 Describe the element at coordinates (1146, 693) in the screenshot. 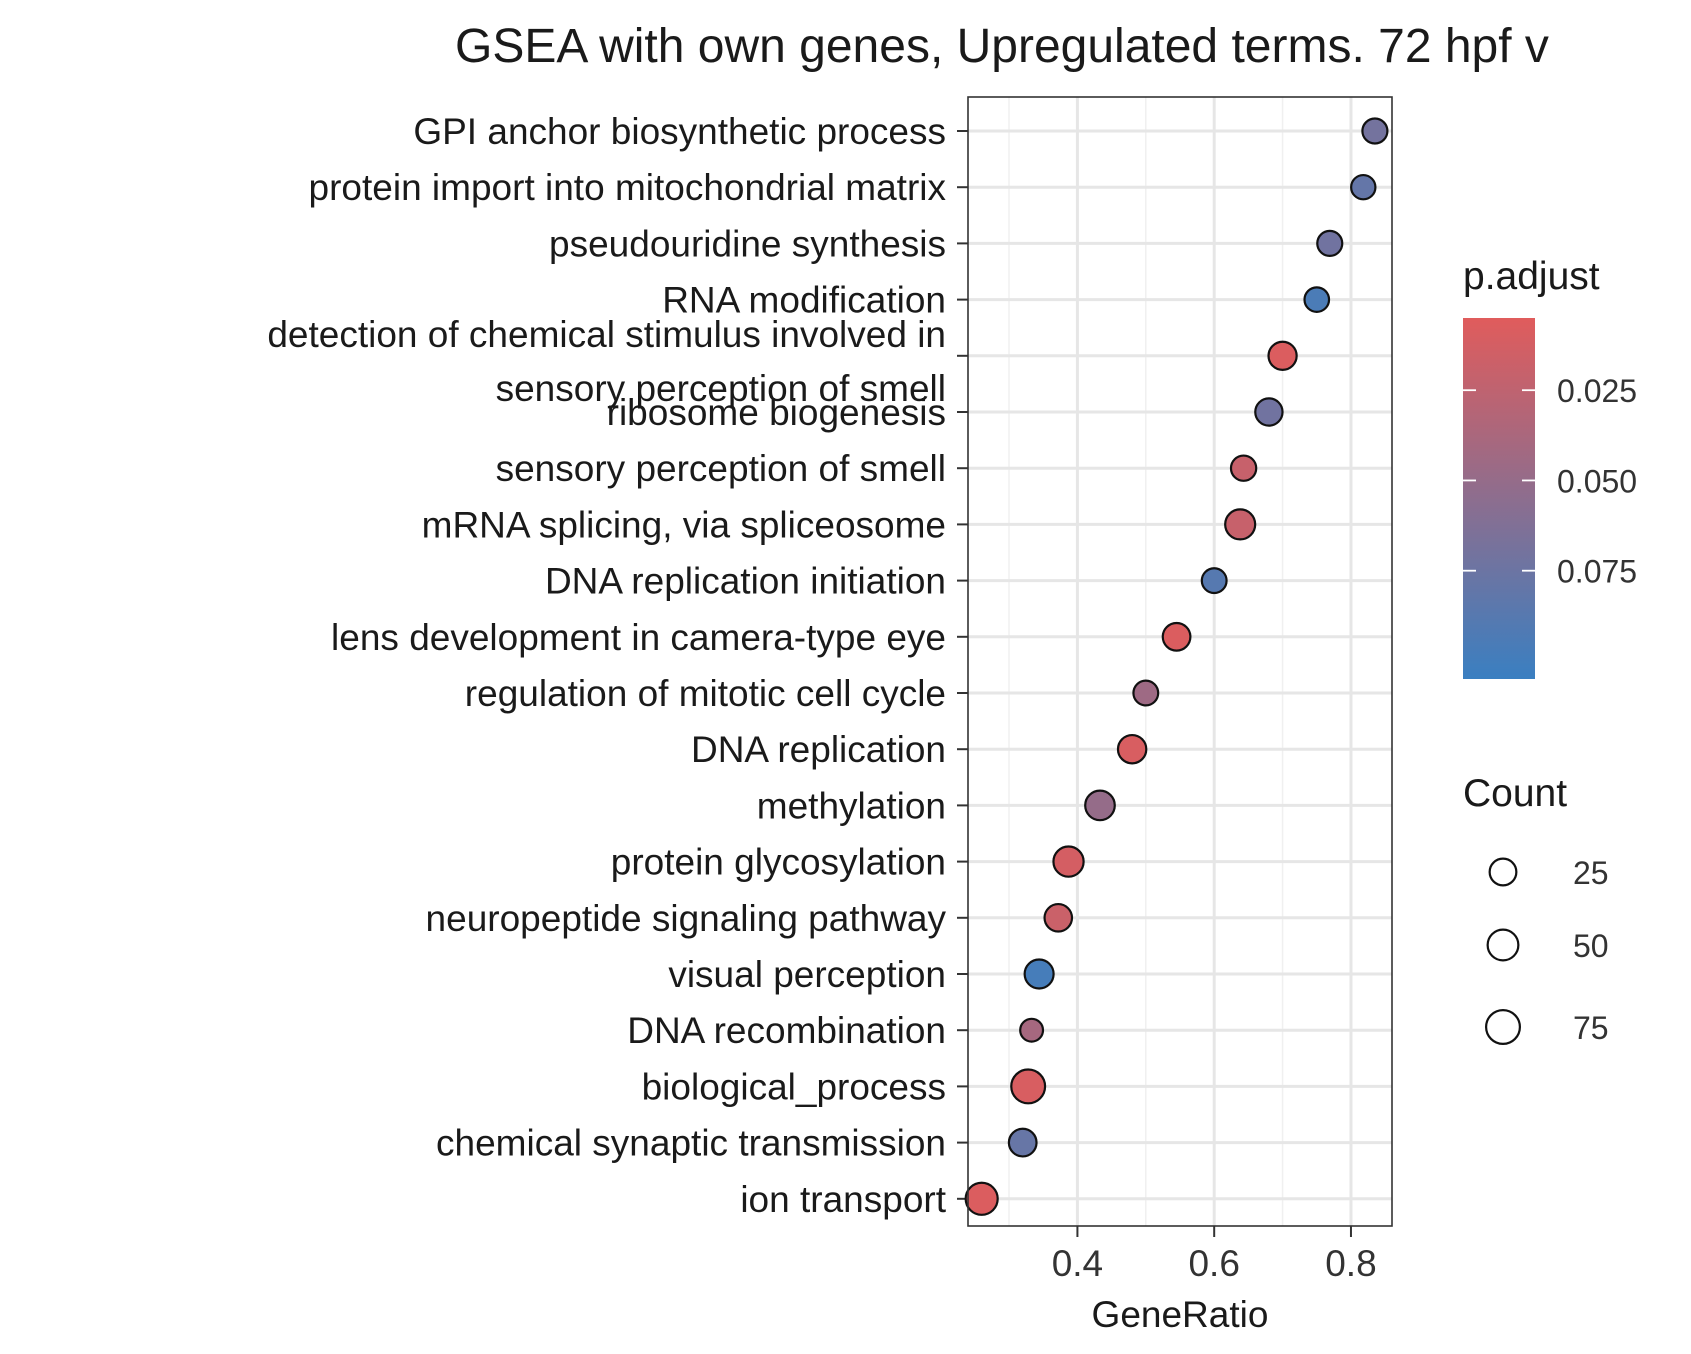

I see `point-regulation-of-mitotic-cell-cycle` at that location.